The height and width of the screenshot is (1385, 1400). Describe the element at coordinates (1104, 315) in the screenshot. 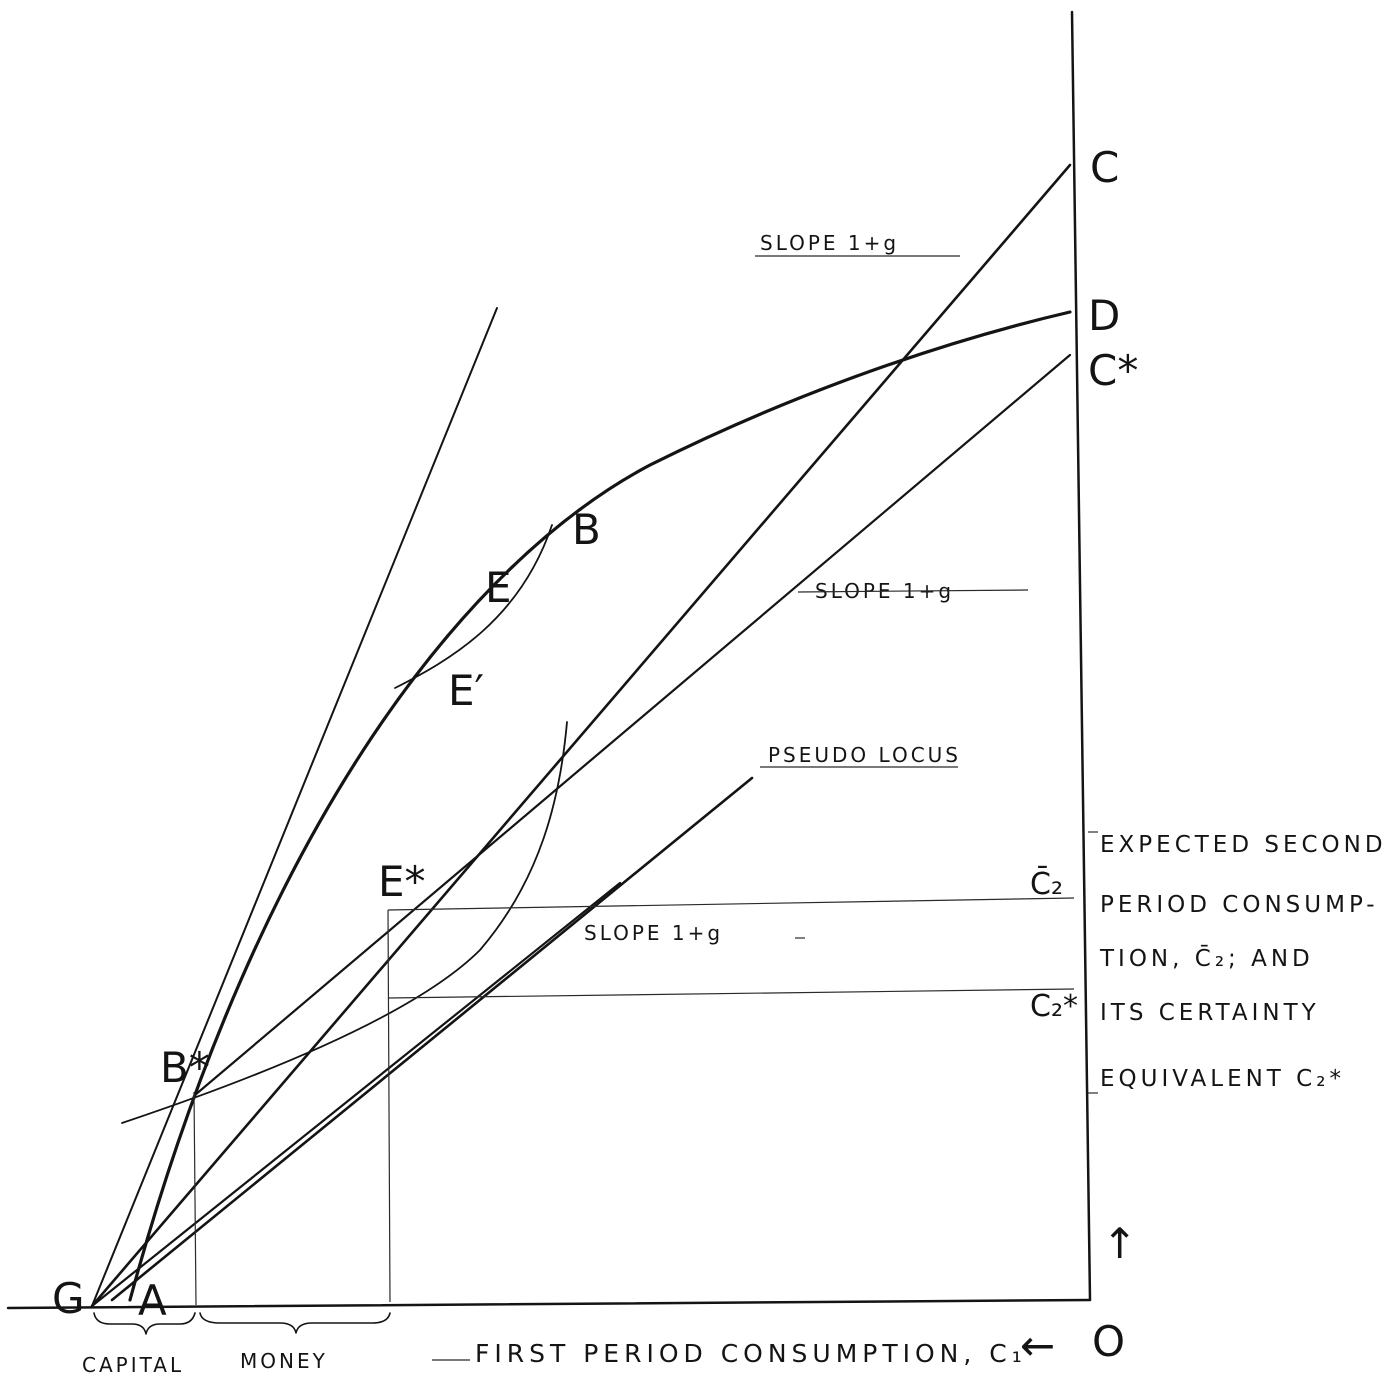

I see `label-d: D` at that location.